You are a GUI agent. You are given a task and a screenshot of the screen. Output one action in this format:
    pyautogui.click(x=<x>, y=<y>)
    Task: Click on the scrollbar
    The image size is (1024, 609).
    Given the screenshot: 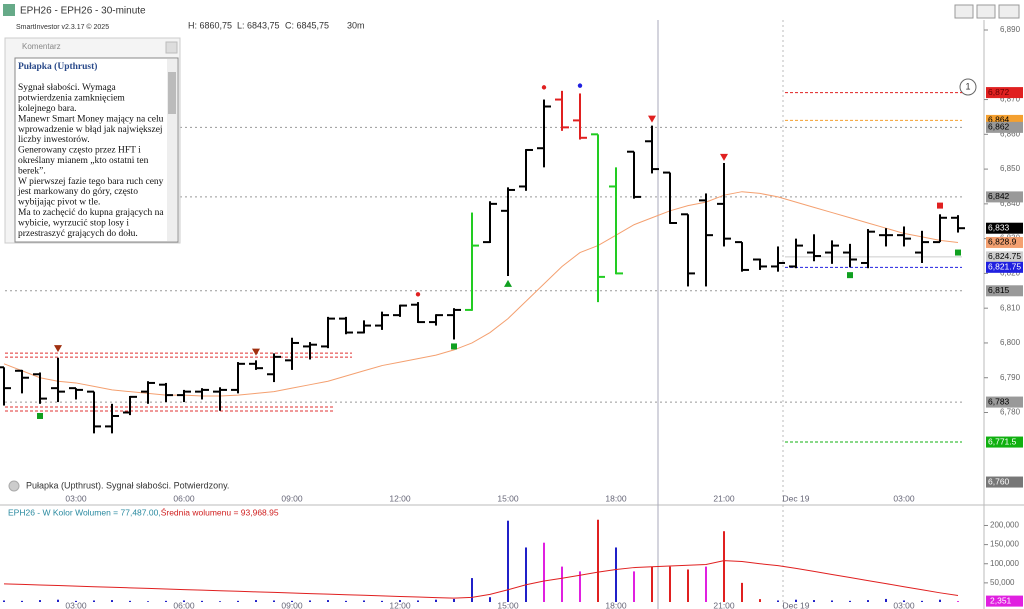 What is the action you would take?
    pyautogui.click(x=172, y=150)
    